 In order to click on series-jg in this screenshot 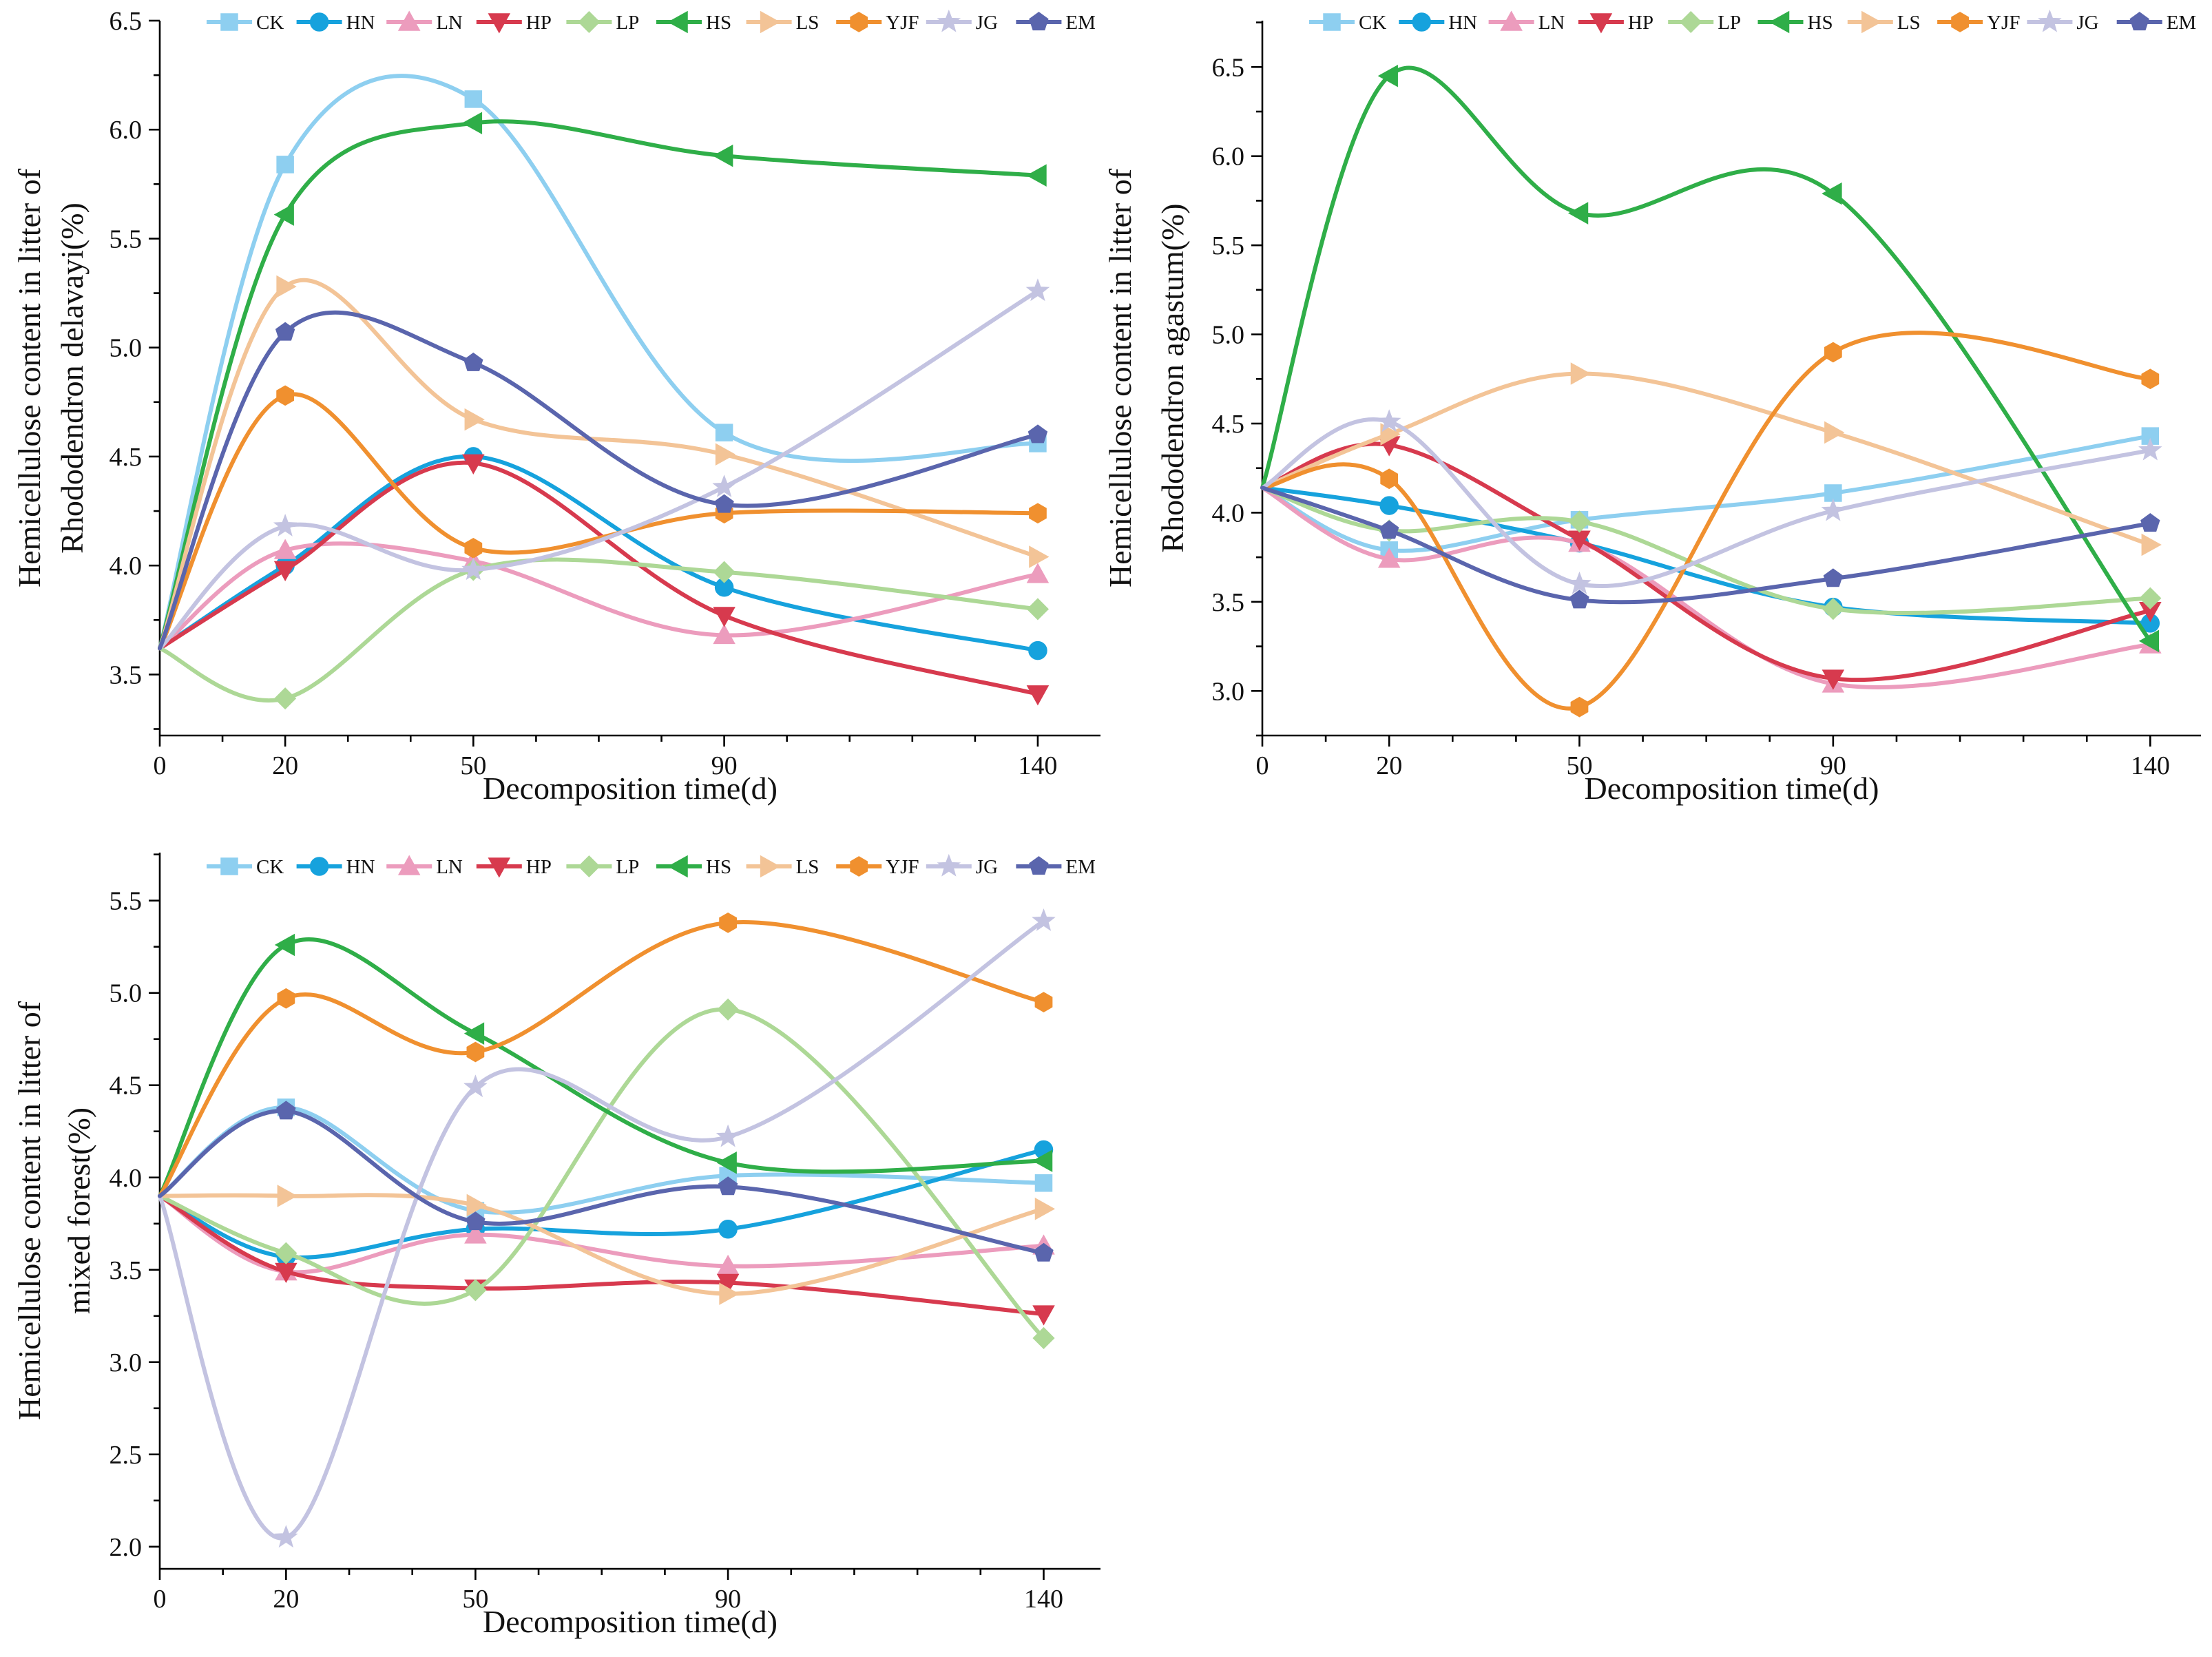, I will do `click(1711, 502)`.